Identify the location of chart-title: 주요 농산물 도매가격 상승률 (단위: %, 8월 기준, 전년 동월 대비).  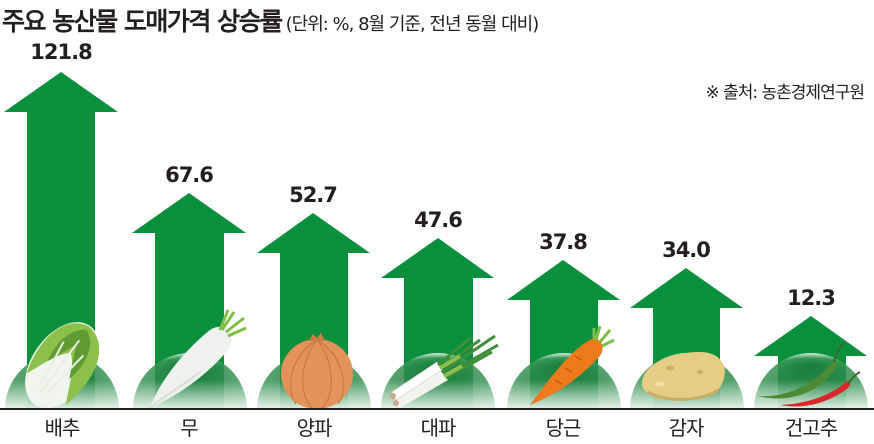
(271, 20).